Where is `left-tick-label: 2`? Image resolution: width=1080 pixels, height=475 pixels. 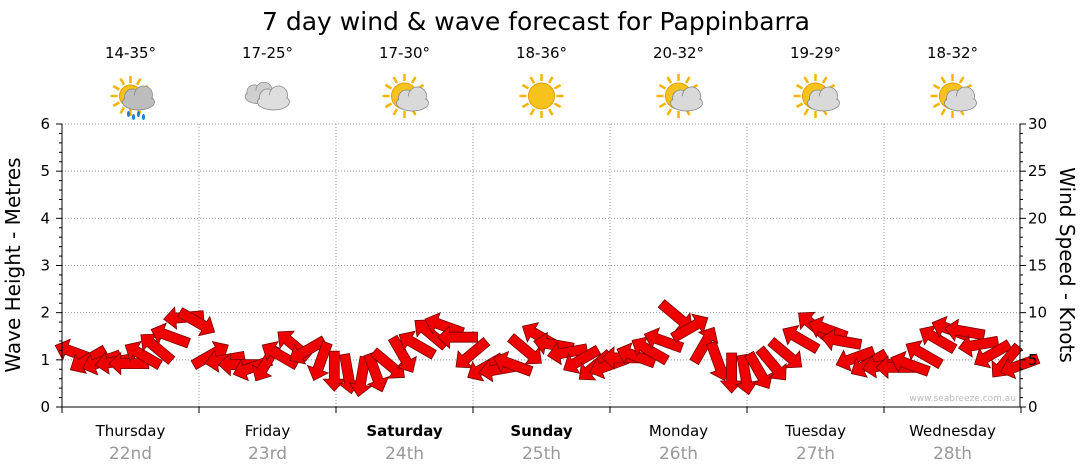
left-tick-label: 2 is located at coordinates (45, 313).